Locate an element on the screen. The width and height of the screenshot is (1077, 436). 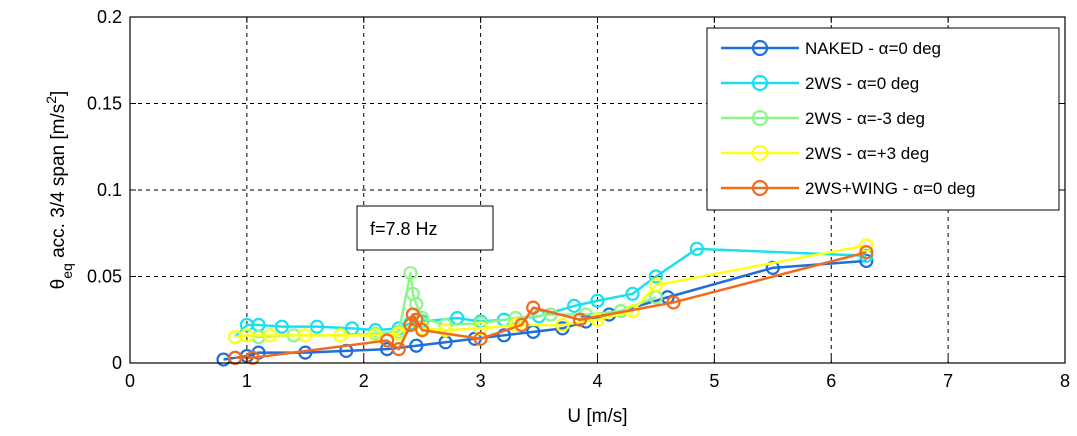
x-tick-label: 0 is located at coordinates (130, 381).